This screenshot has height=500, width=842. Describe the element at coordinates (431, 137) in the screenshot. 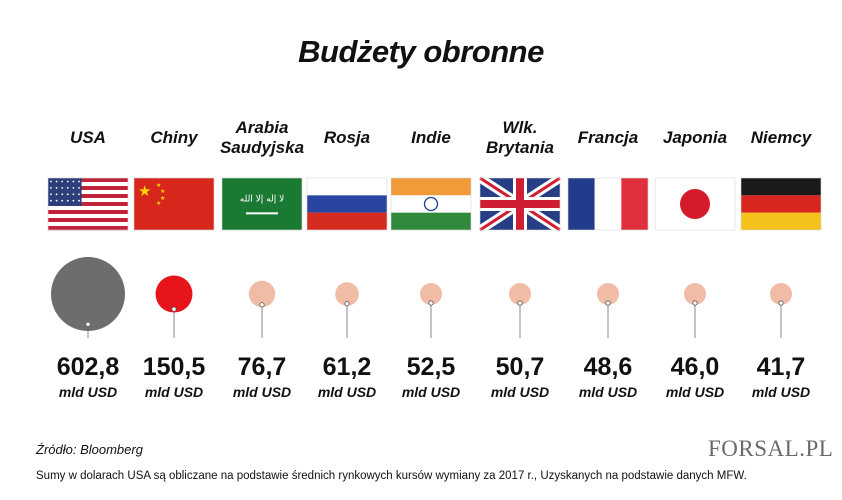

I see `country-label-4: Indie` at that location.